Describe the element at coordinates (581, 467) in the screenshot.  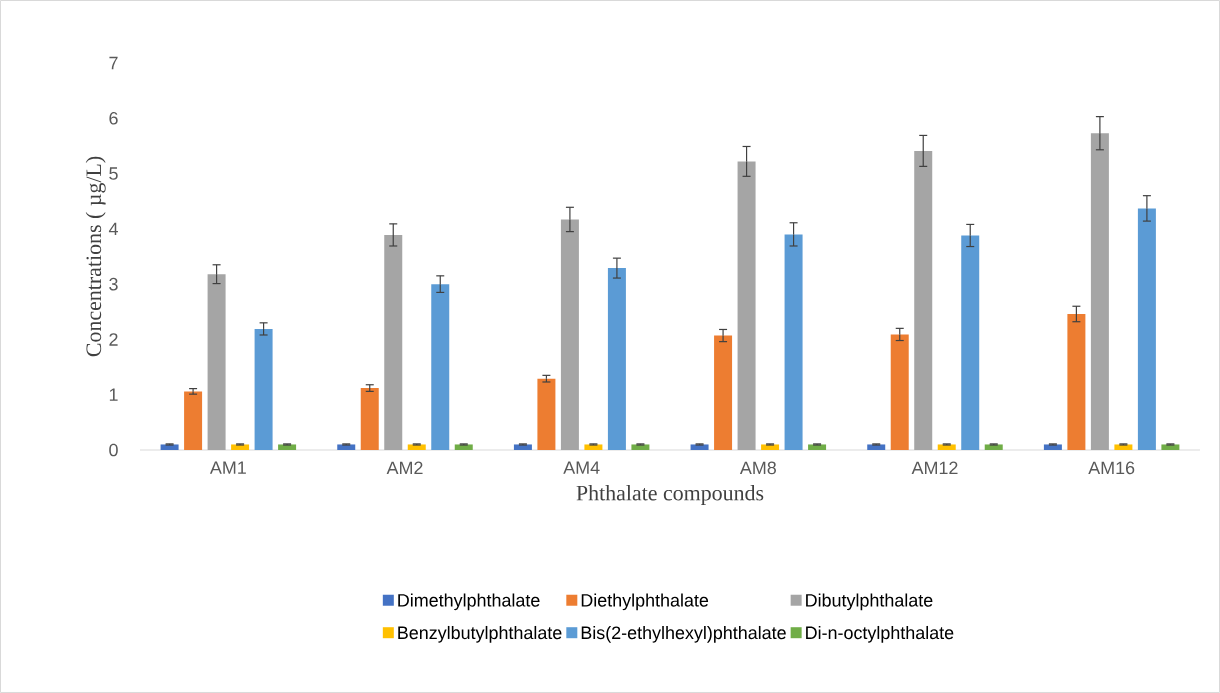
I see `x-tick-label: AM4` at that location.